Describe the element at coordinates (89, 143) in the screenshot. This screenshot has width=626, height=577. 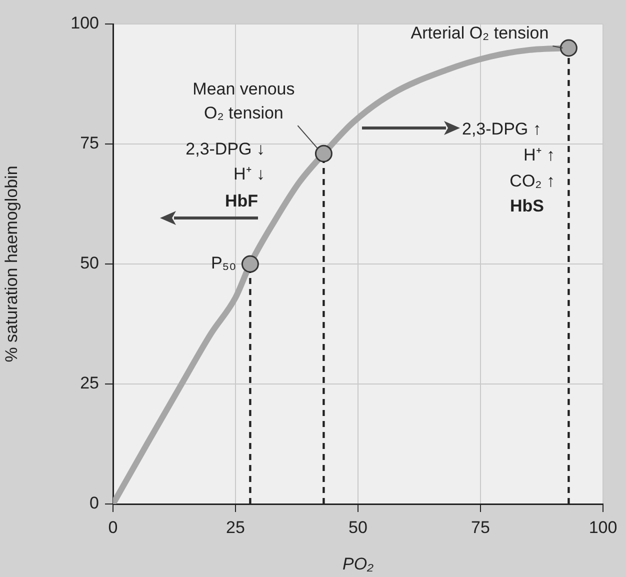
I see `y-tick-label: 75` at that location.